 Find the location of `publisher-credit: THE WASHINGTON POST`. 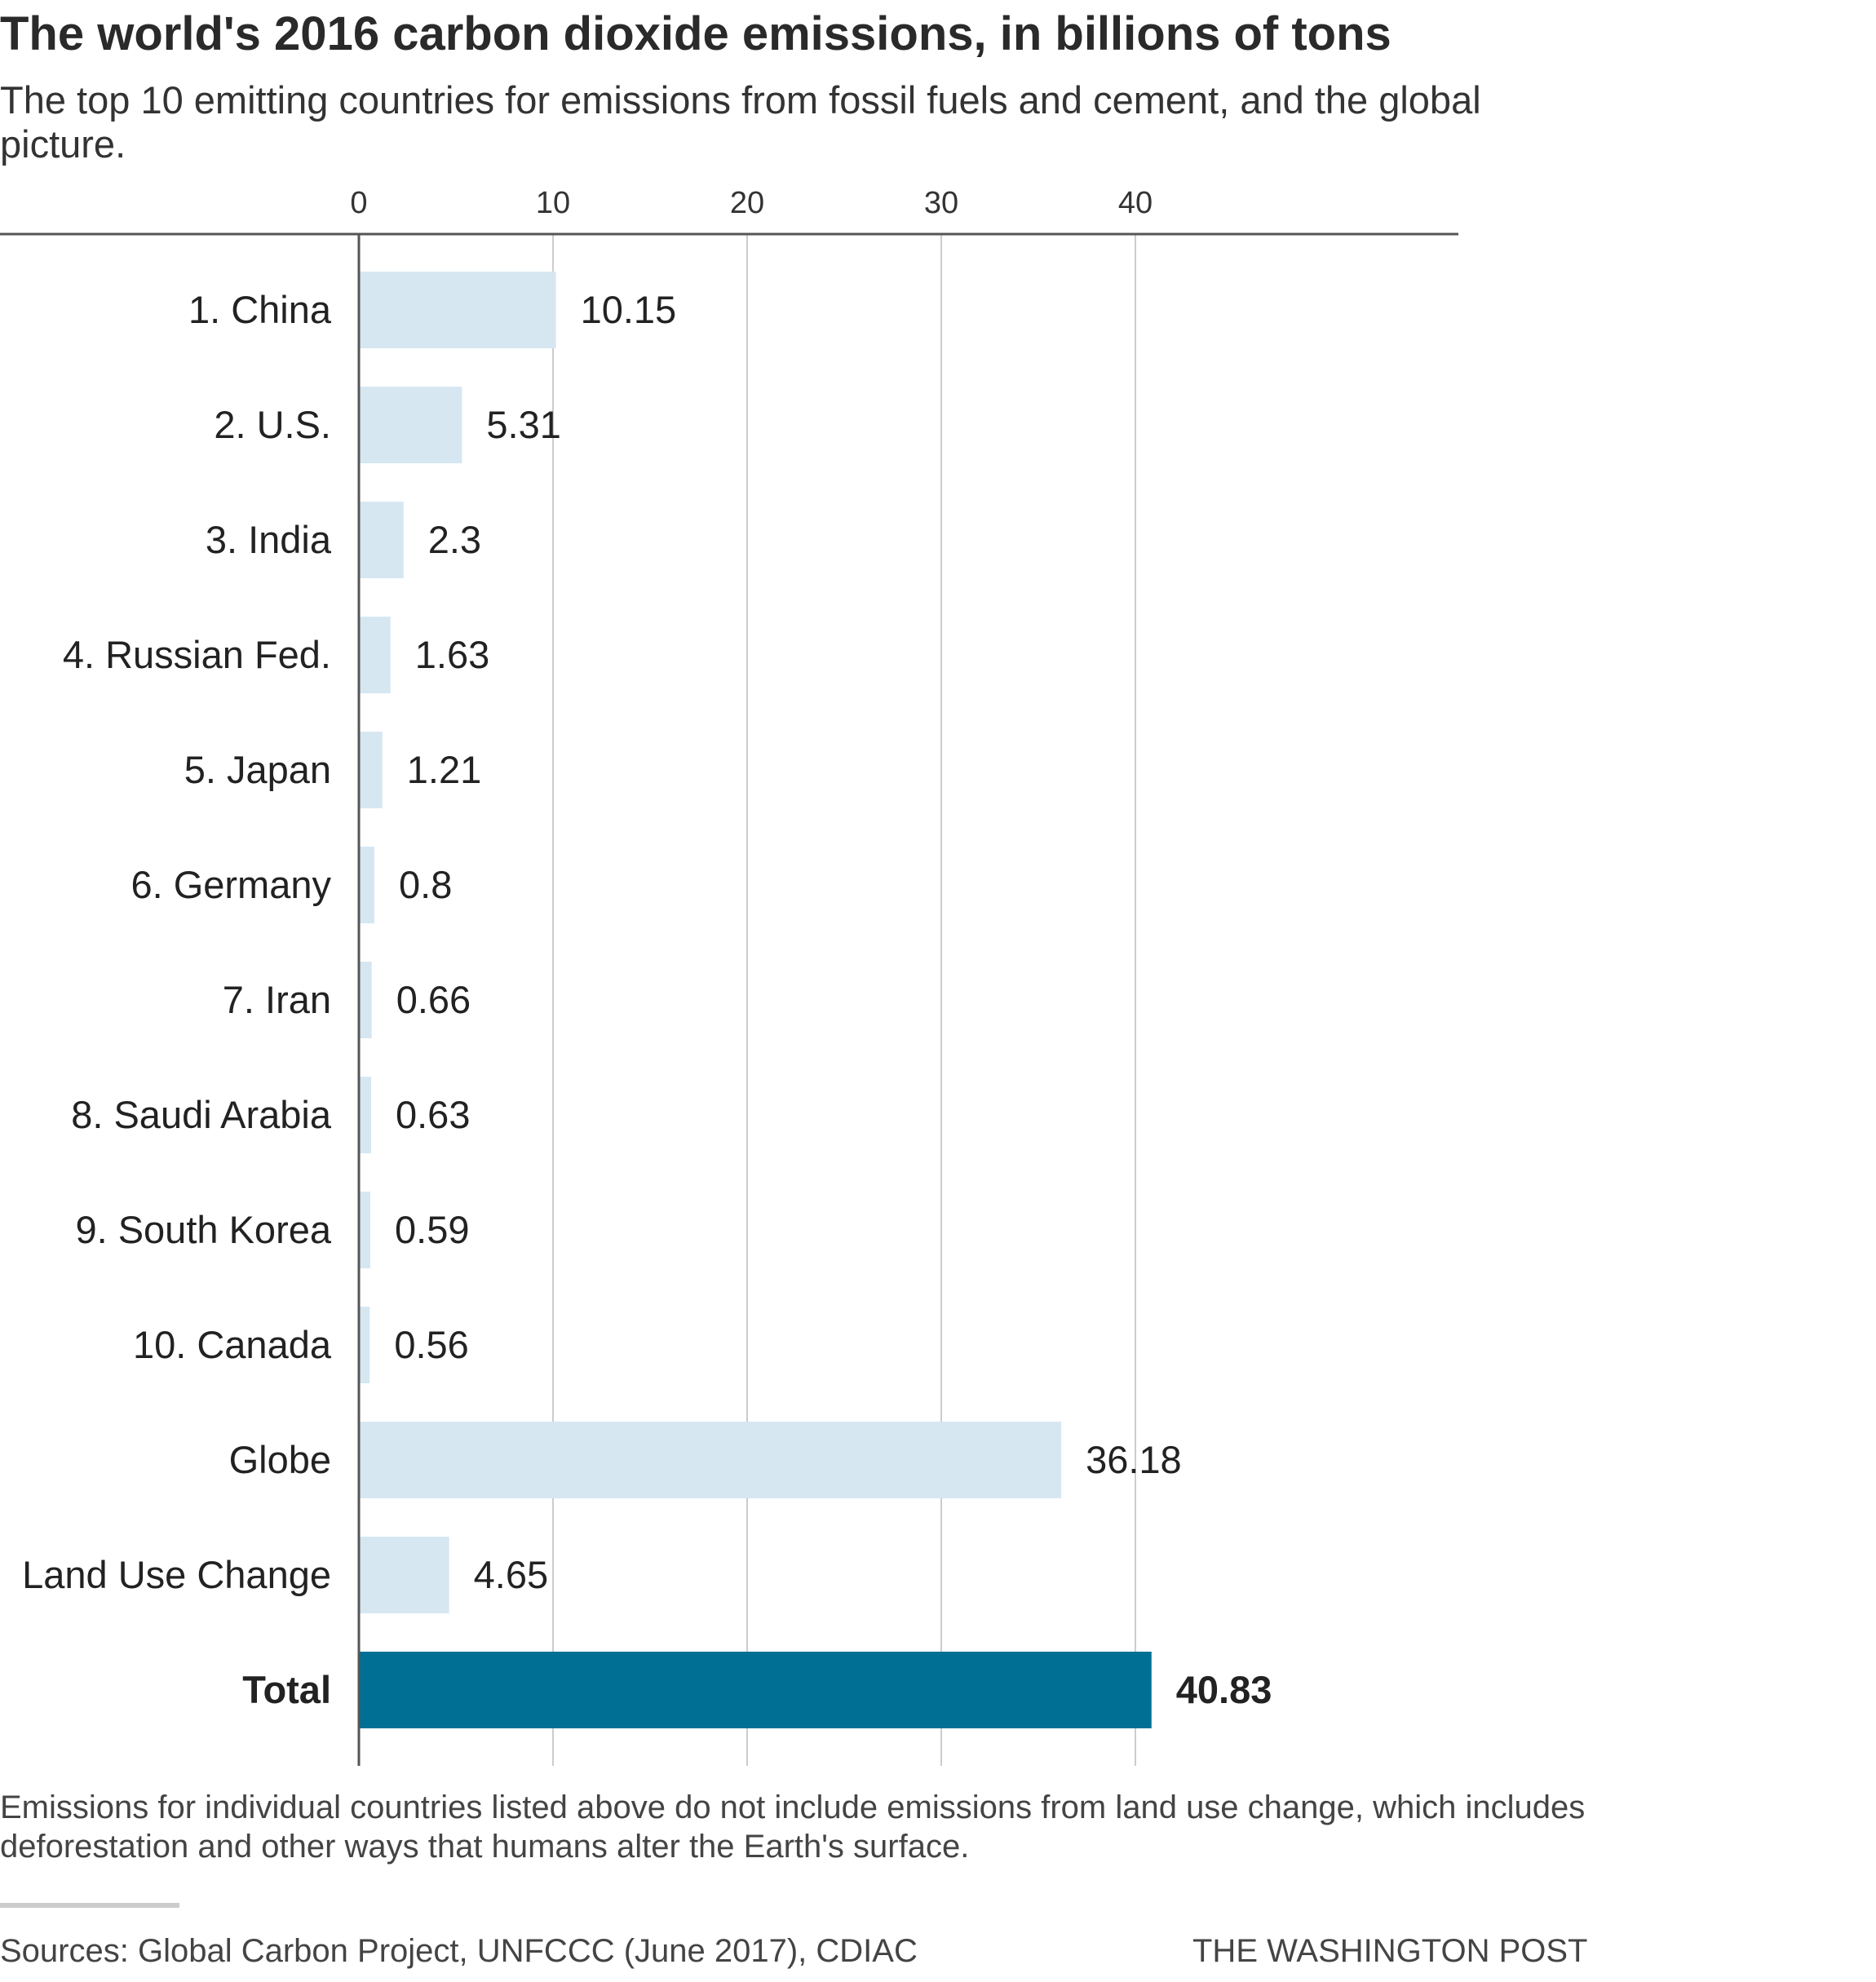

publisher-credit: THE WASHINGTON POST is located at coordinates (1390, 1951).